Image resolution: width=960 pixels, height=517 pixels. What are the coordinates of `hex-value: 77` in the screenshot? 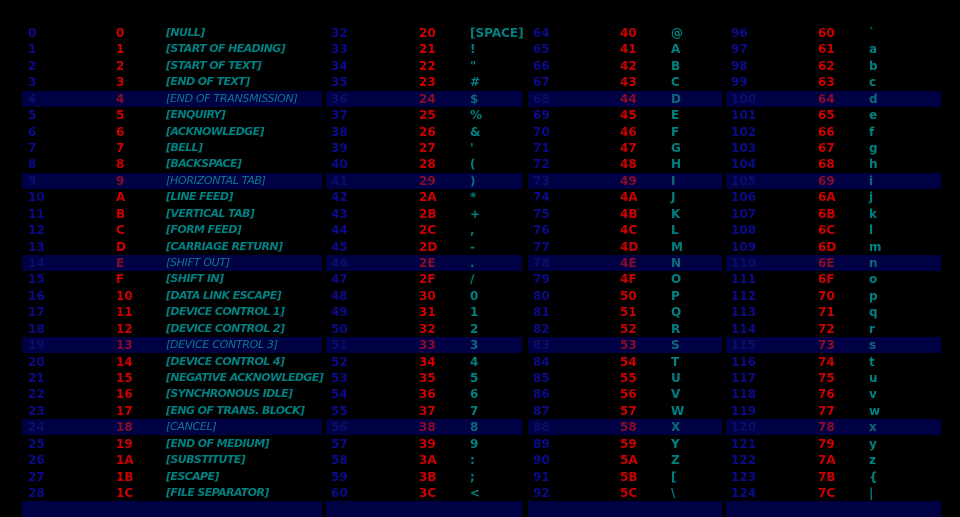 It's located at (826, 411).